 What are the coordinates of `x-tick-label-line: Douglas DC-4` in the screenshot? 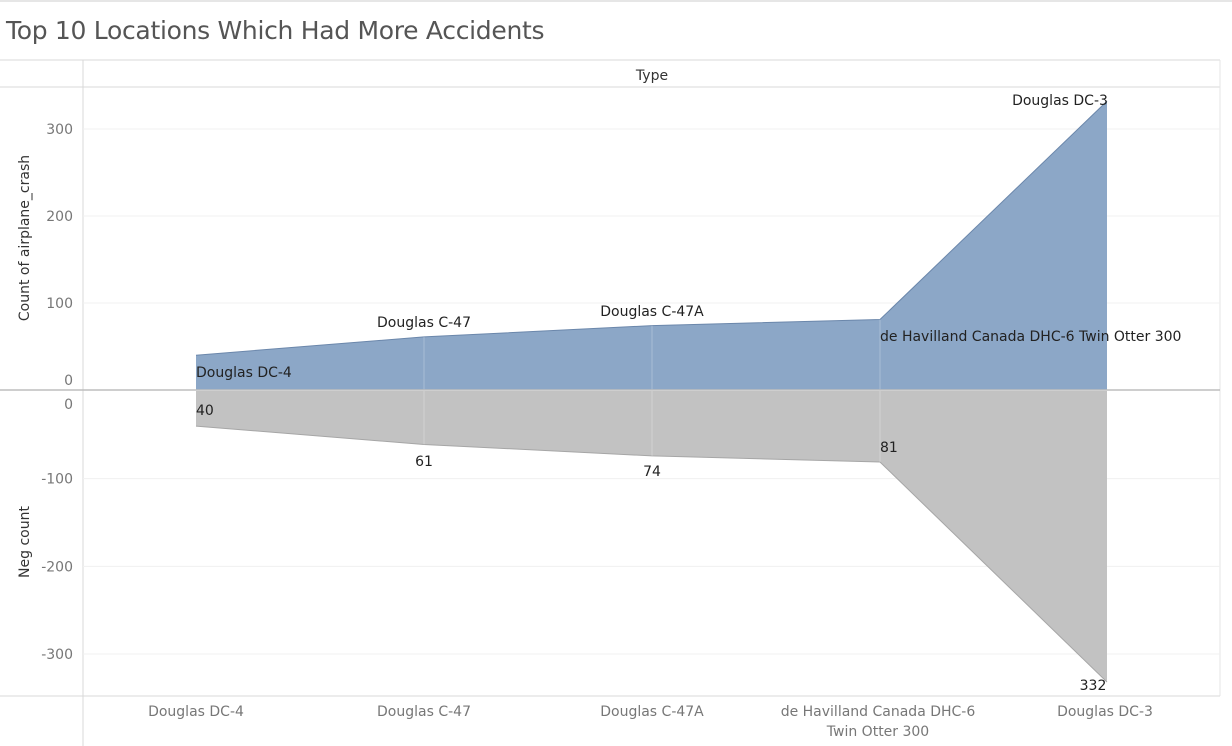 It's located at (196, 712).